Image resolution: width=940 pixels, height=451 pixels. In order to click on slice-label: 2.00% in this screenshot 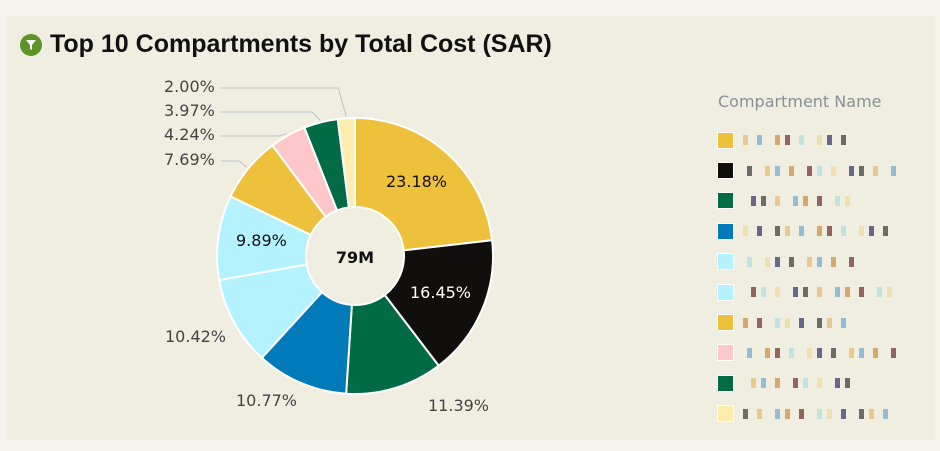, I will do `click(189, 86)`.